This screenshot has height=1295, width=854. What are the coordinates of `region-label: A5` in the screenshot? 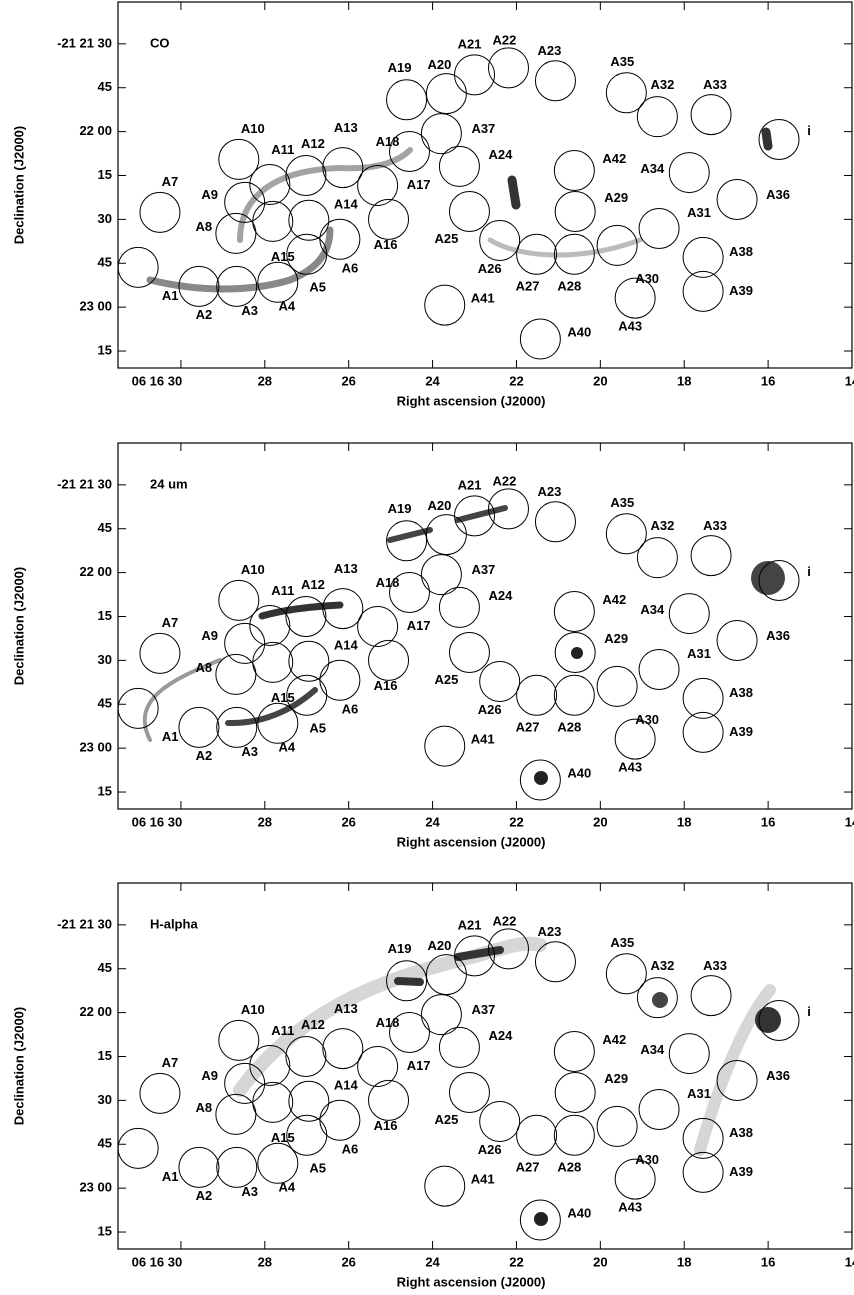 It's located at (317, 728).